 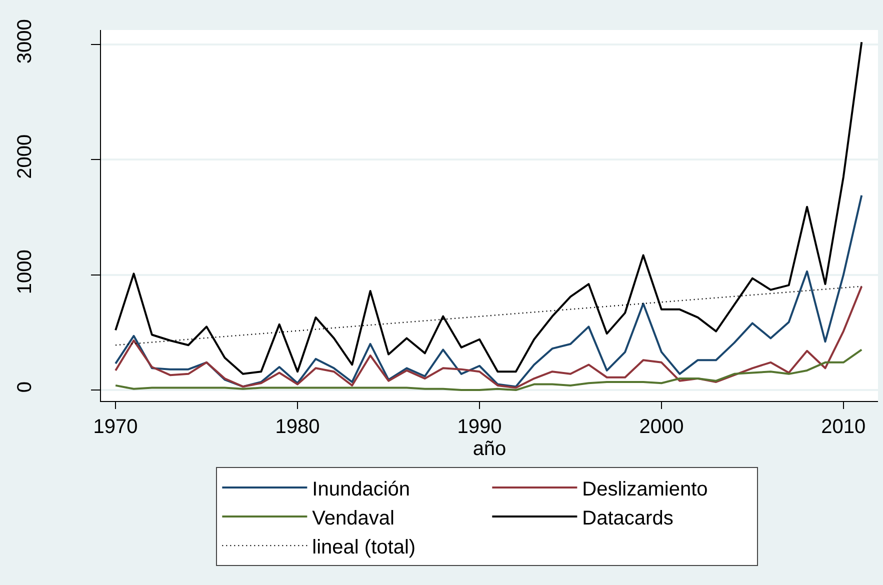 I want to click on y-tick-label: 3000, so click(x=25, y=41).